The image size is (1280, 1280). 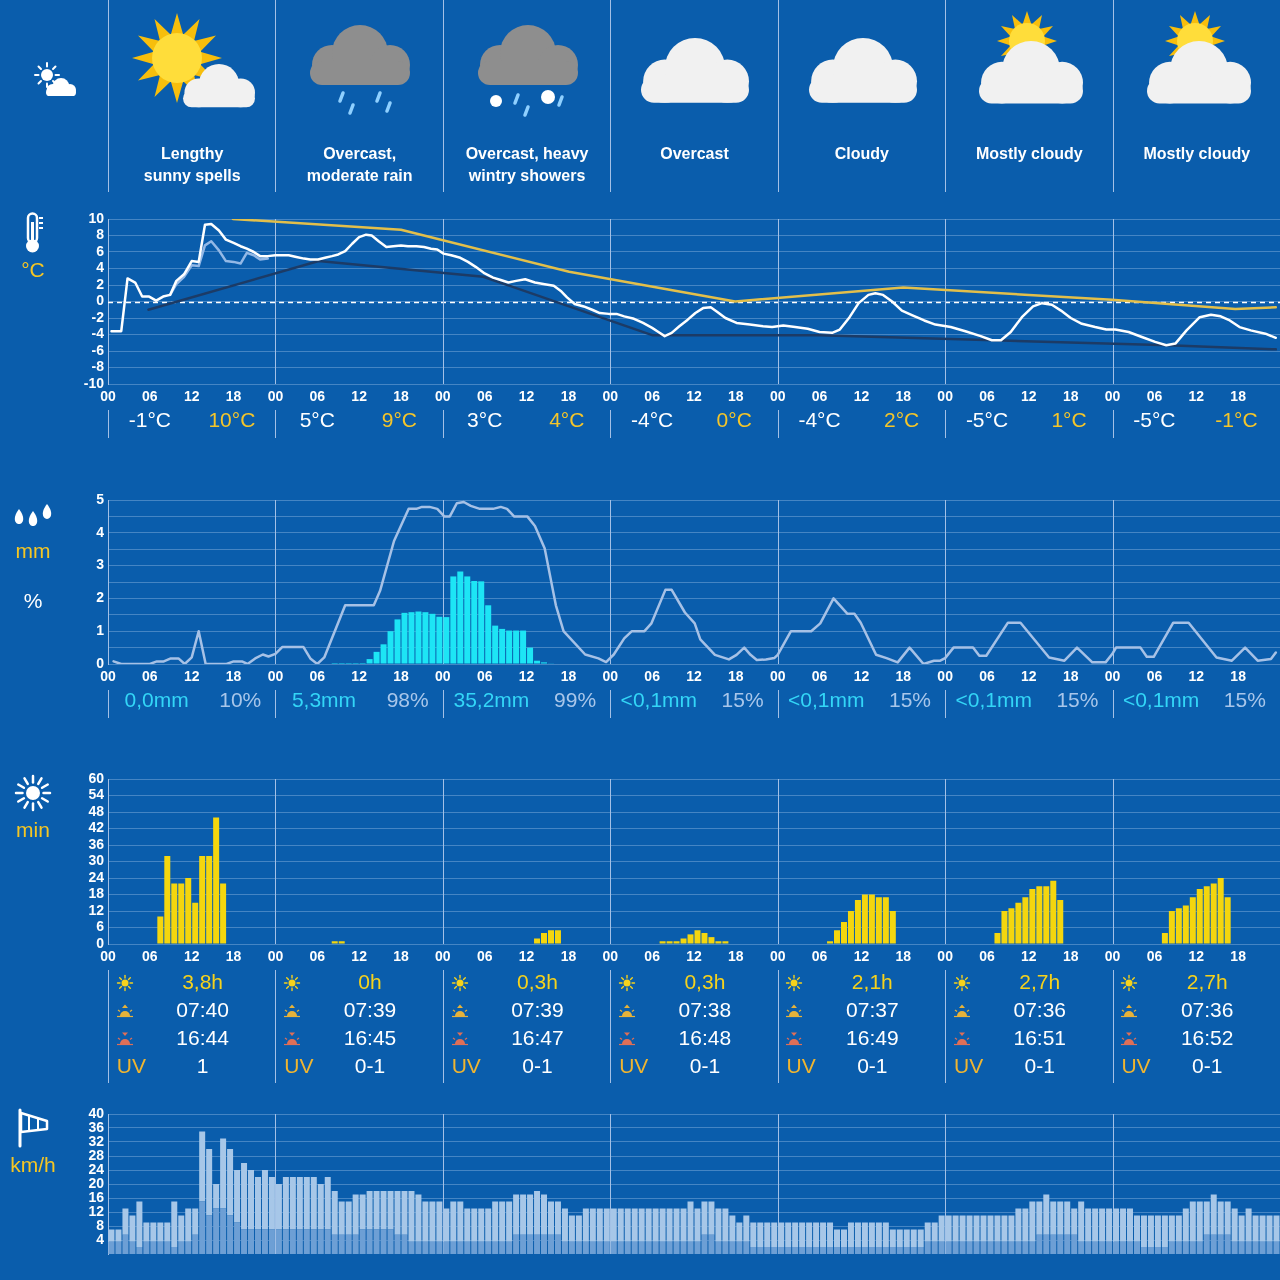 I want to click on text: -4°C, so click(x=652, y=419).